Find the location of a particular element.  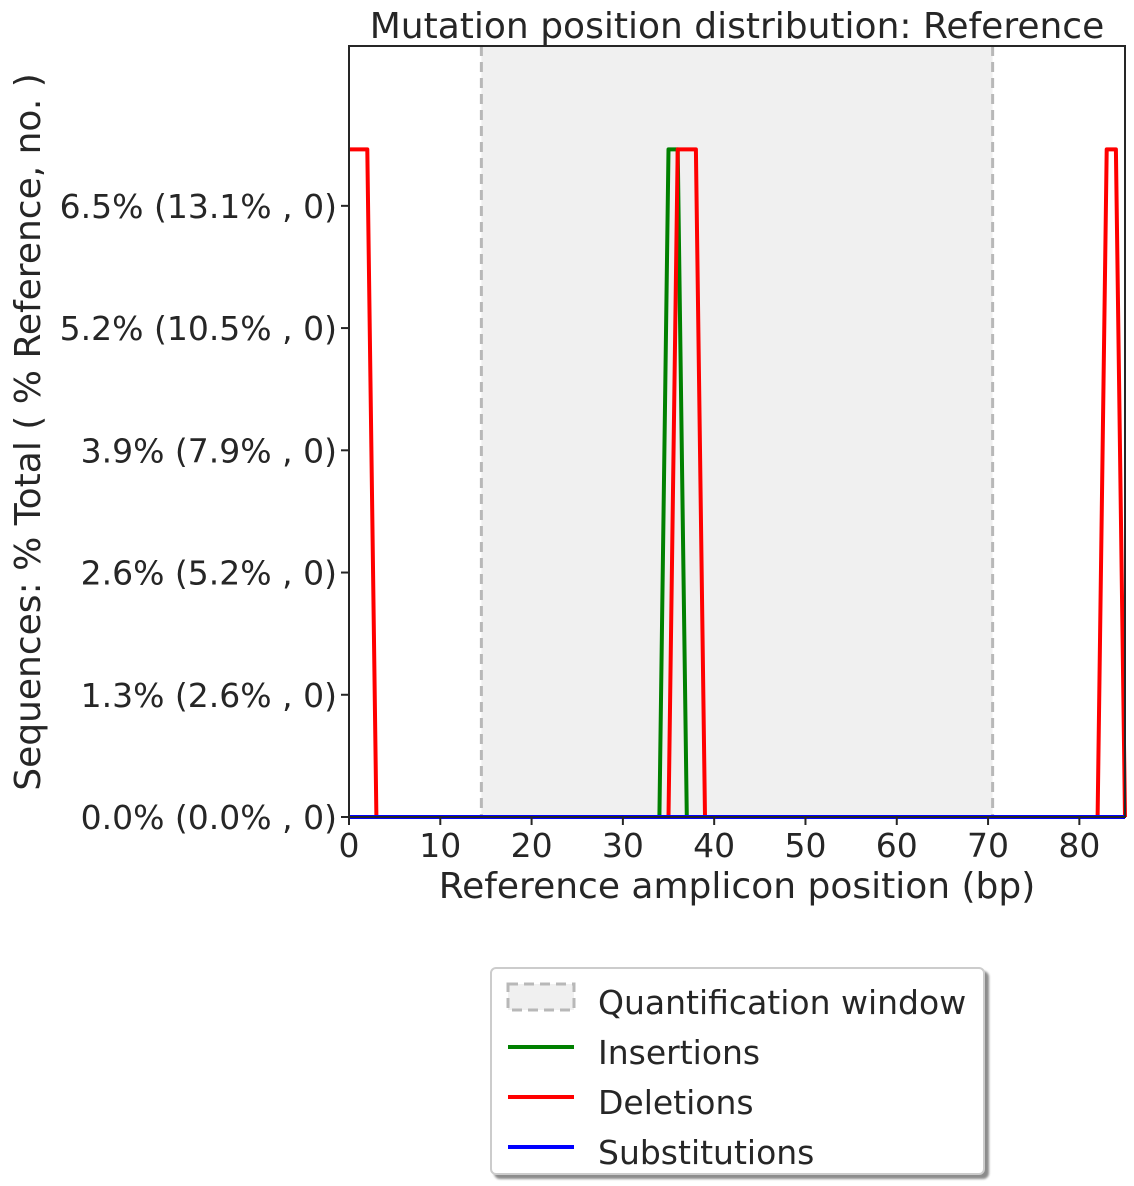

substitutions-swatch is located at coordinates (541, 1147).